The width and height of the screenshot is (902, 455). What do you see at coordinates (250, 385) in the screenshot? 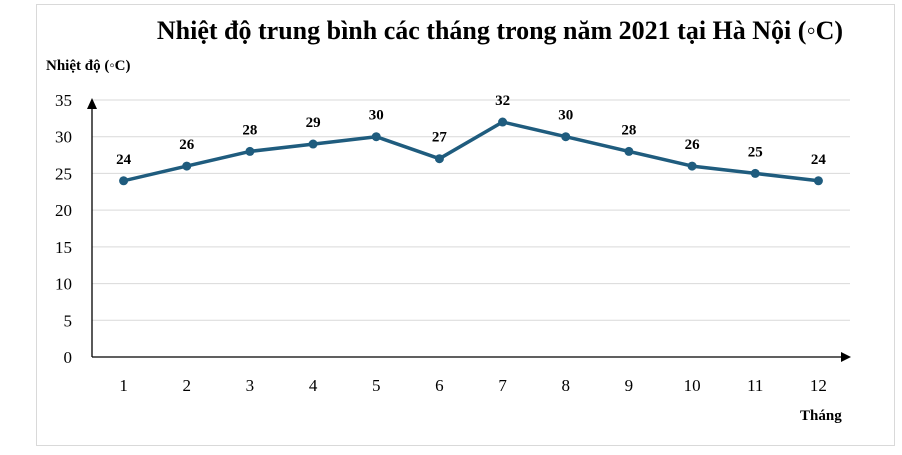
I see `x-tick-label: 3` at bounding box center [250, 385].